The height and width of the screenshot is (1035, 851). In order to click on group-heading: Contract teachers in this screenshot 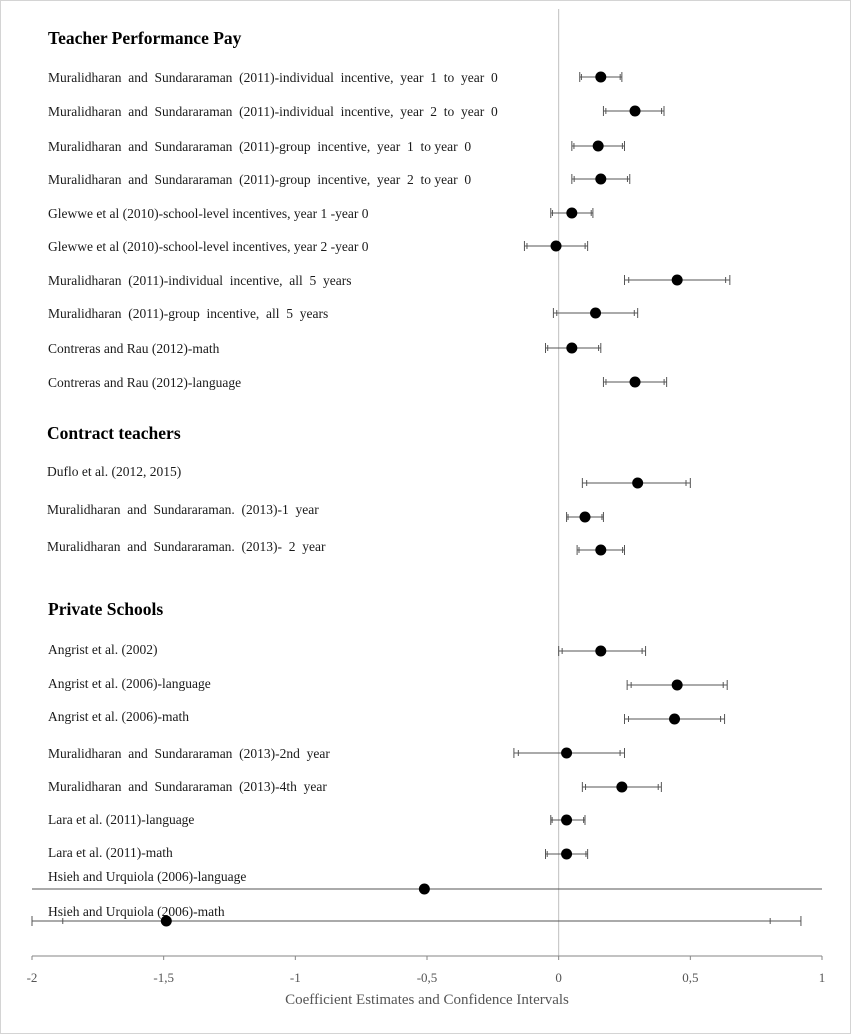, I will do `click(114, 433)`.